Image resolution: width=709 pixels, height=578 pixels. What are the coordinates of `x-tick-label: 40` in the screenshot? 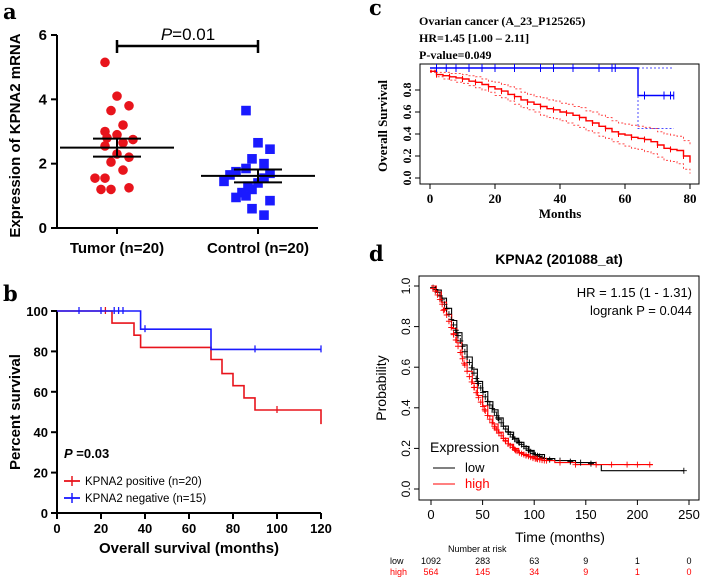 It's located at (145, 528).